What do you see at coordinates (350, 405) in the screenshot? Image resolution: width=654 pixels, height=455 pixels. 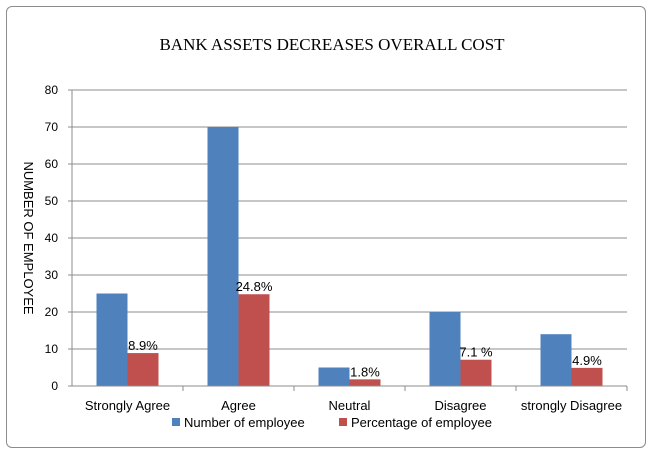 I see `x-tick-label: Neutral` at bounding box center [350, 405].